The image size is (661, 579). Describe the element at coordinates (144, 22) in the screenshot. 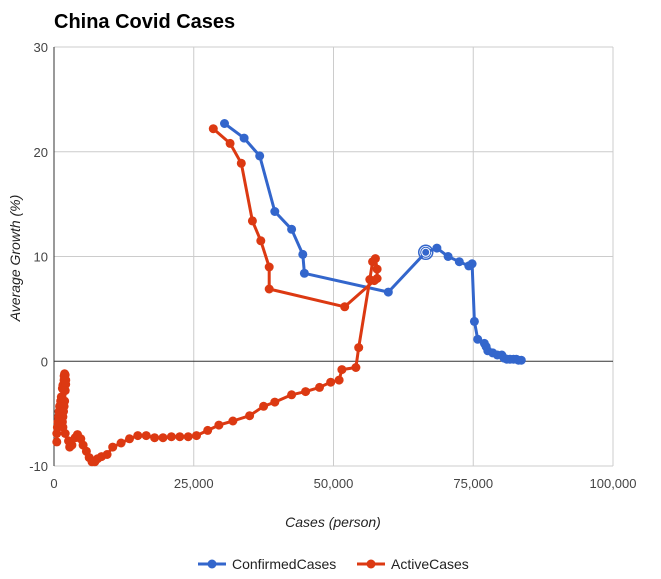

I see `chart-title: China Covid Cases` at that location.